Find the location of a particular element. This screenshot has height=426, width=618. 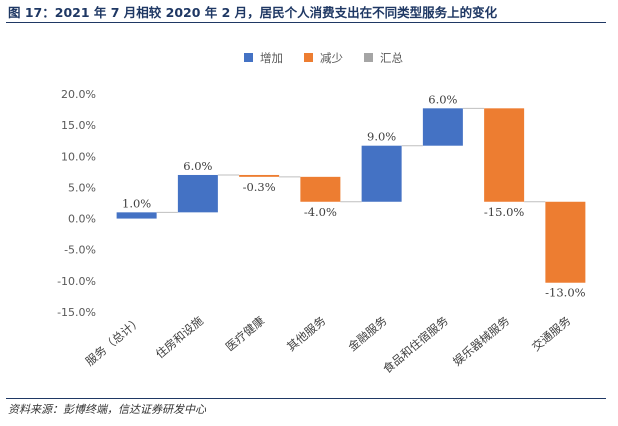

legend-label-1: 减少 is located at coordinates (331, 58).